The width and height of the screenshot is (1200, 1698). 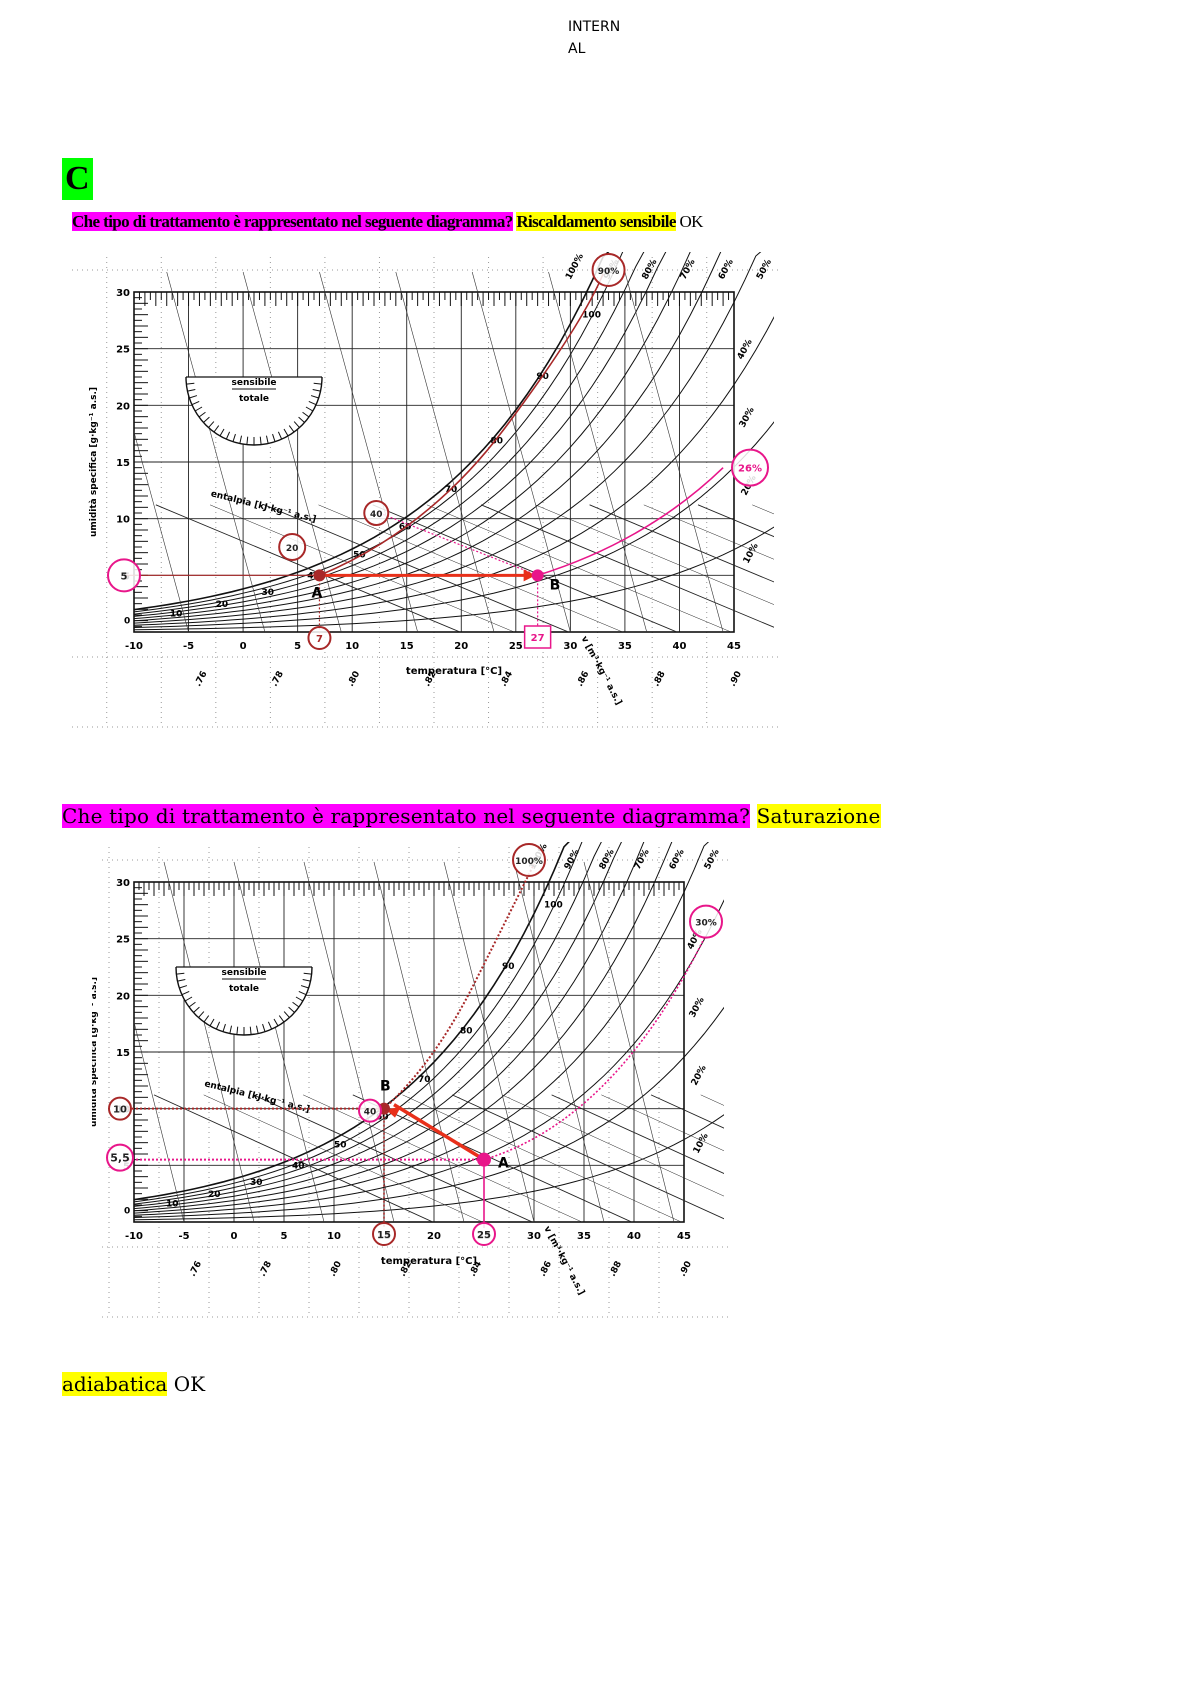 I want to click on rh-label: 100%, so click(x=575, y=266).